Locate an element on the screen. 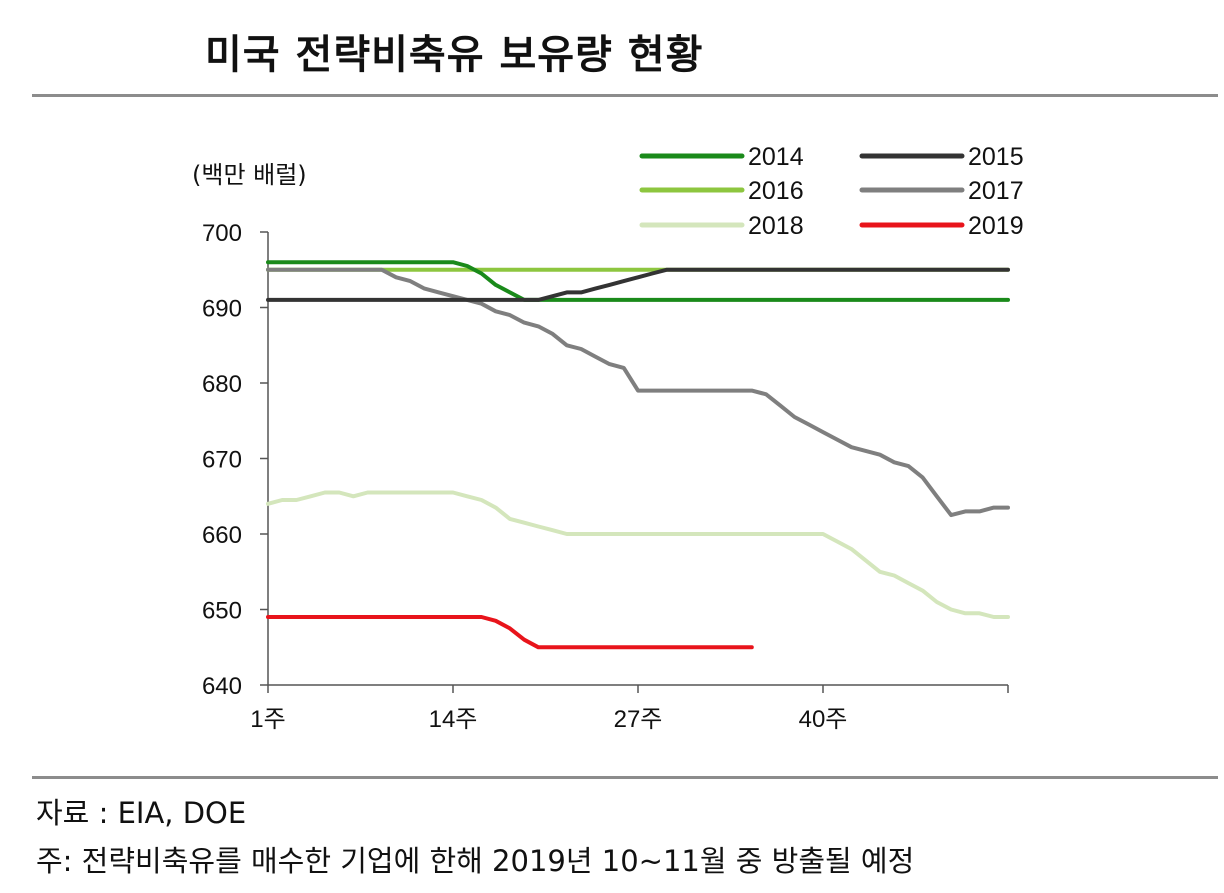  y-tick-label: 670 is located at coordinates (222, 460).